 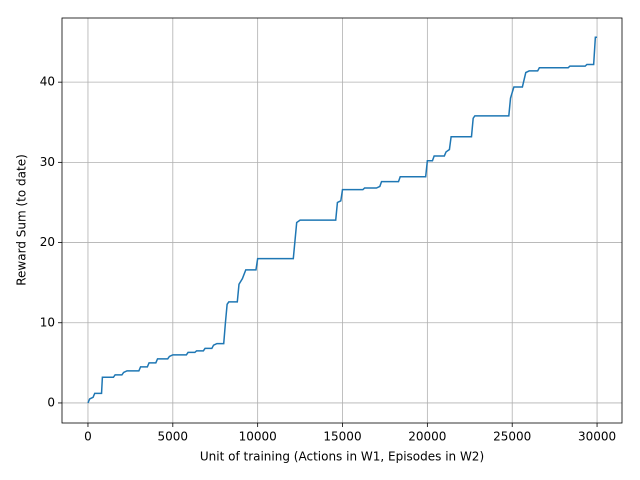 What do you see at coordinates (173, 437) in the screenshot?
I see `x-tick-label: 5000` at bounding box center [173, 437].